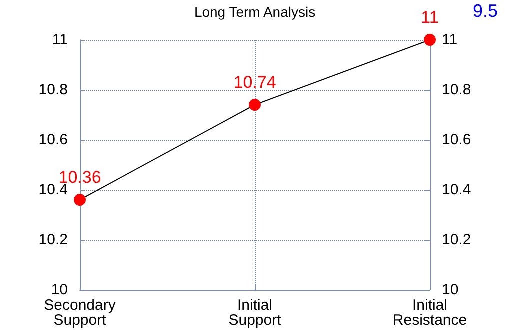  I want to click on x-tick-label: Initial Support, so click(255, 313).